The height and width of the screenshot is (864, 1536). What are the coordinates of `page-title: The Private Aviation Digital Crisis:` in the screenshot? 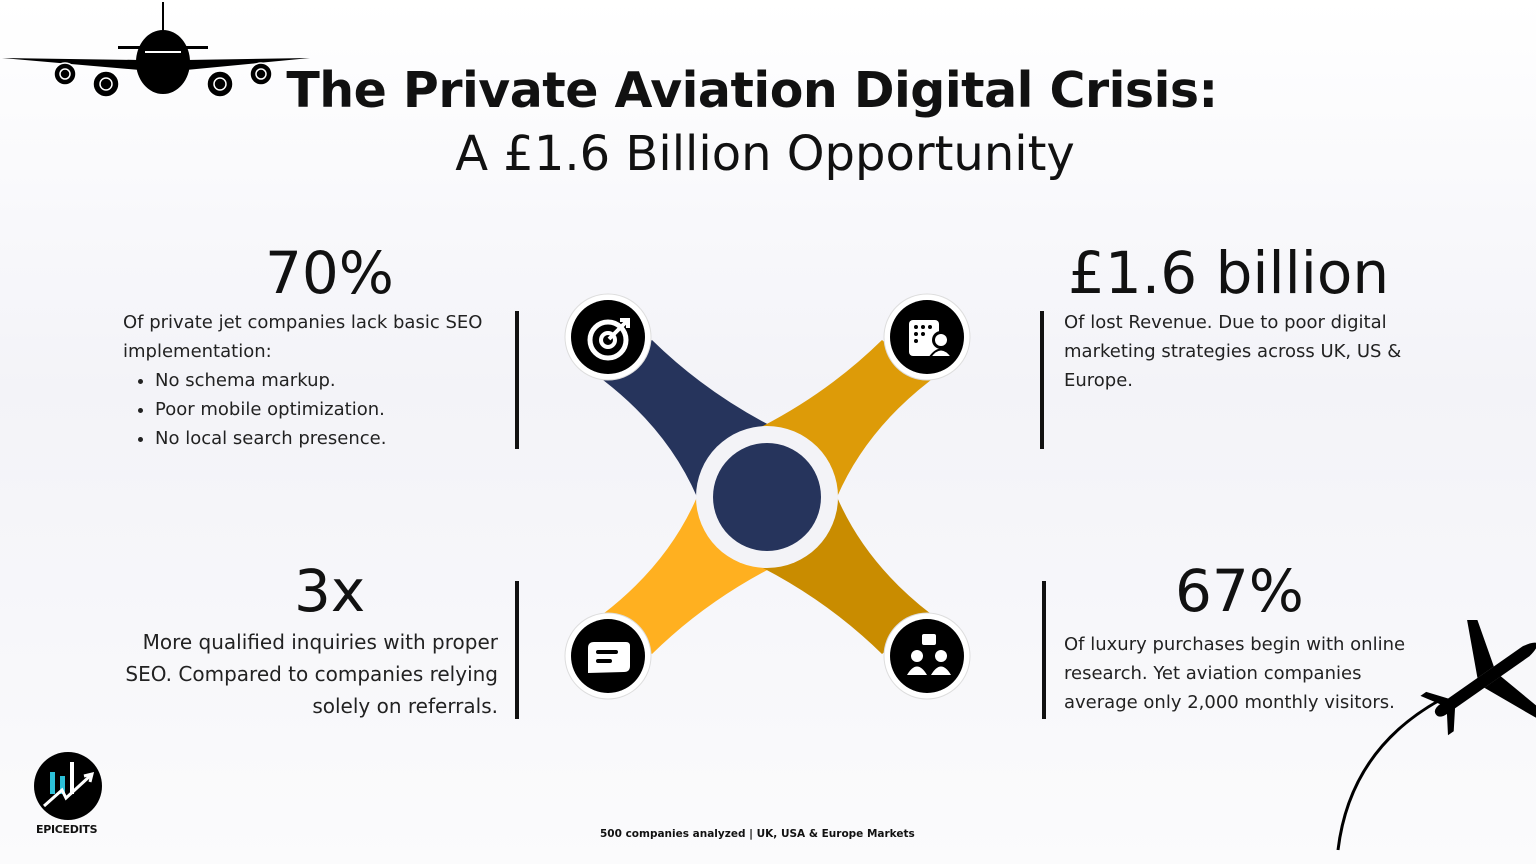 It's located at (752, 90).